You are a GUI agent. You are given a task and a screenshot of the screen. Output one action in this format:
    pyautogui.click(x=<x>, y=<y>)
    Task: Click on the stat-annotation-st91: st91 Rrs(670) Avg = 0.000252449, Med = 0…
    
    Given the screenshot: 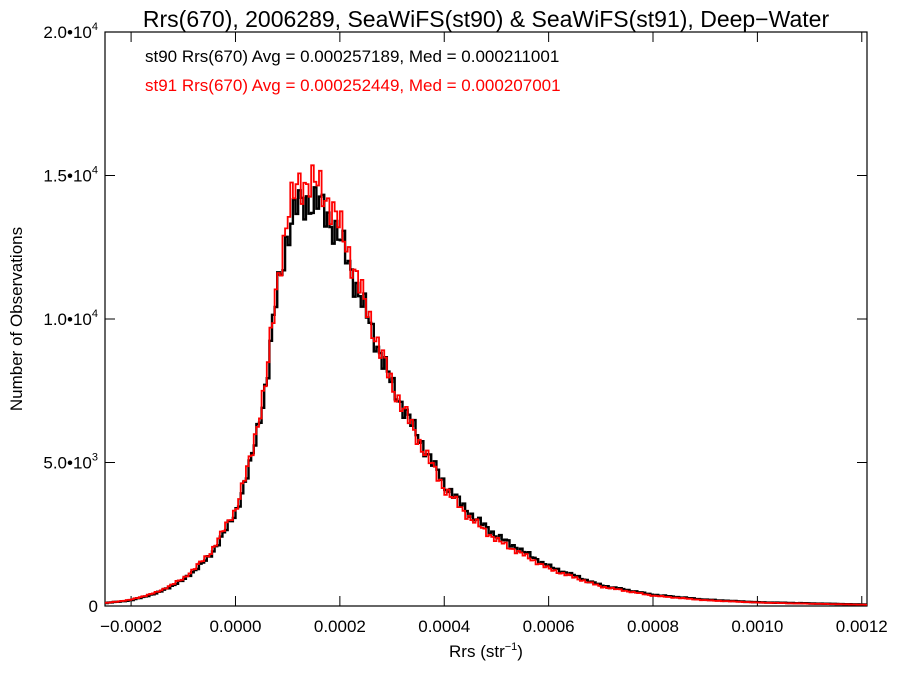 What is the action you would take?
    pyautogui.click(x=353, y=85)
    